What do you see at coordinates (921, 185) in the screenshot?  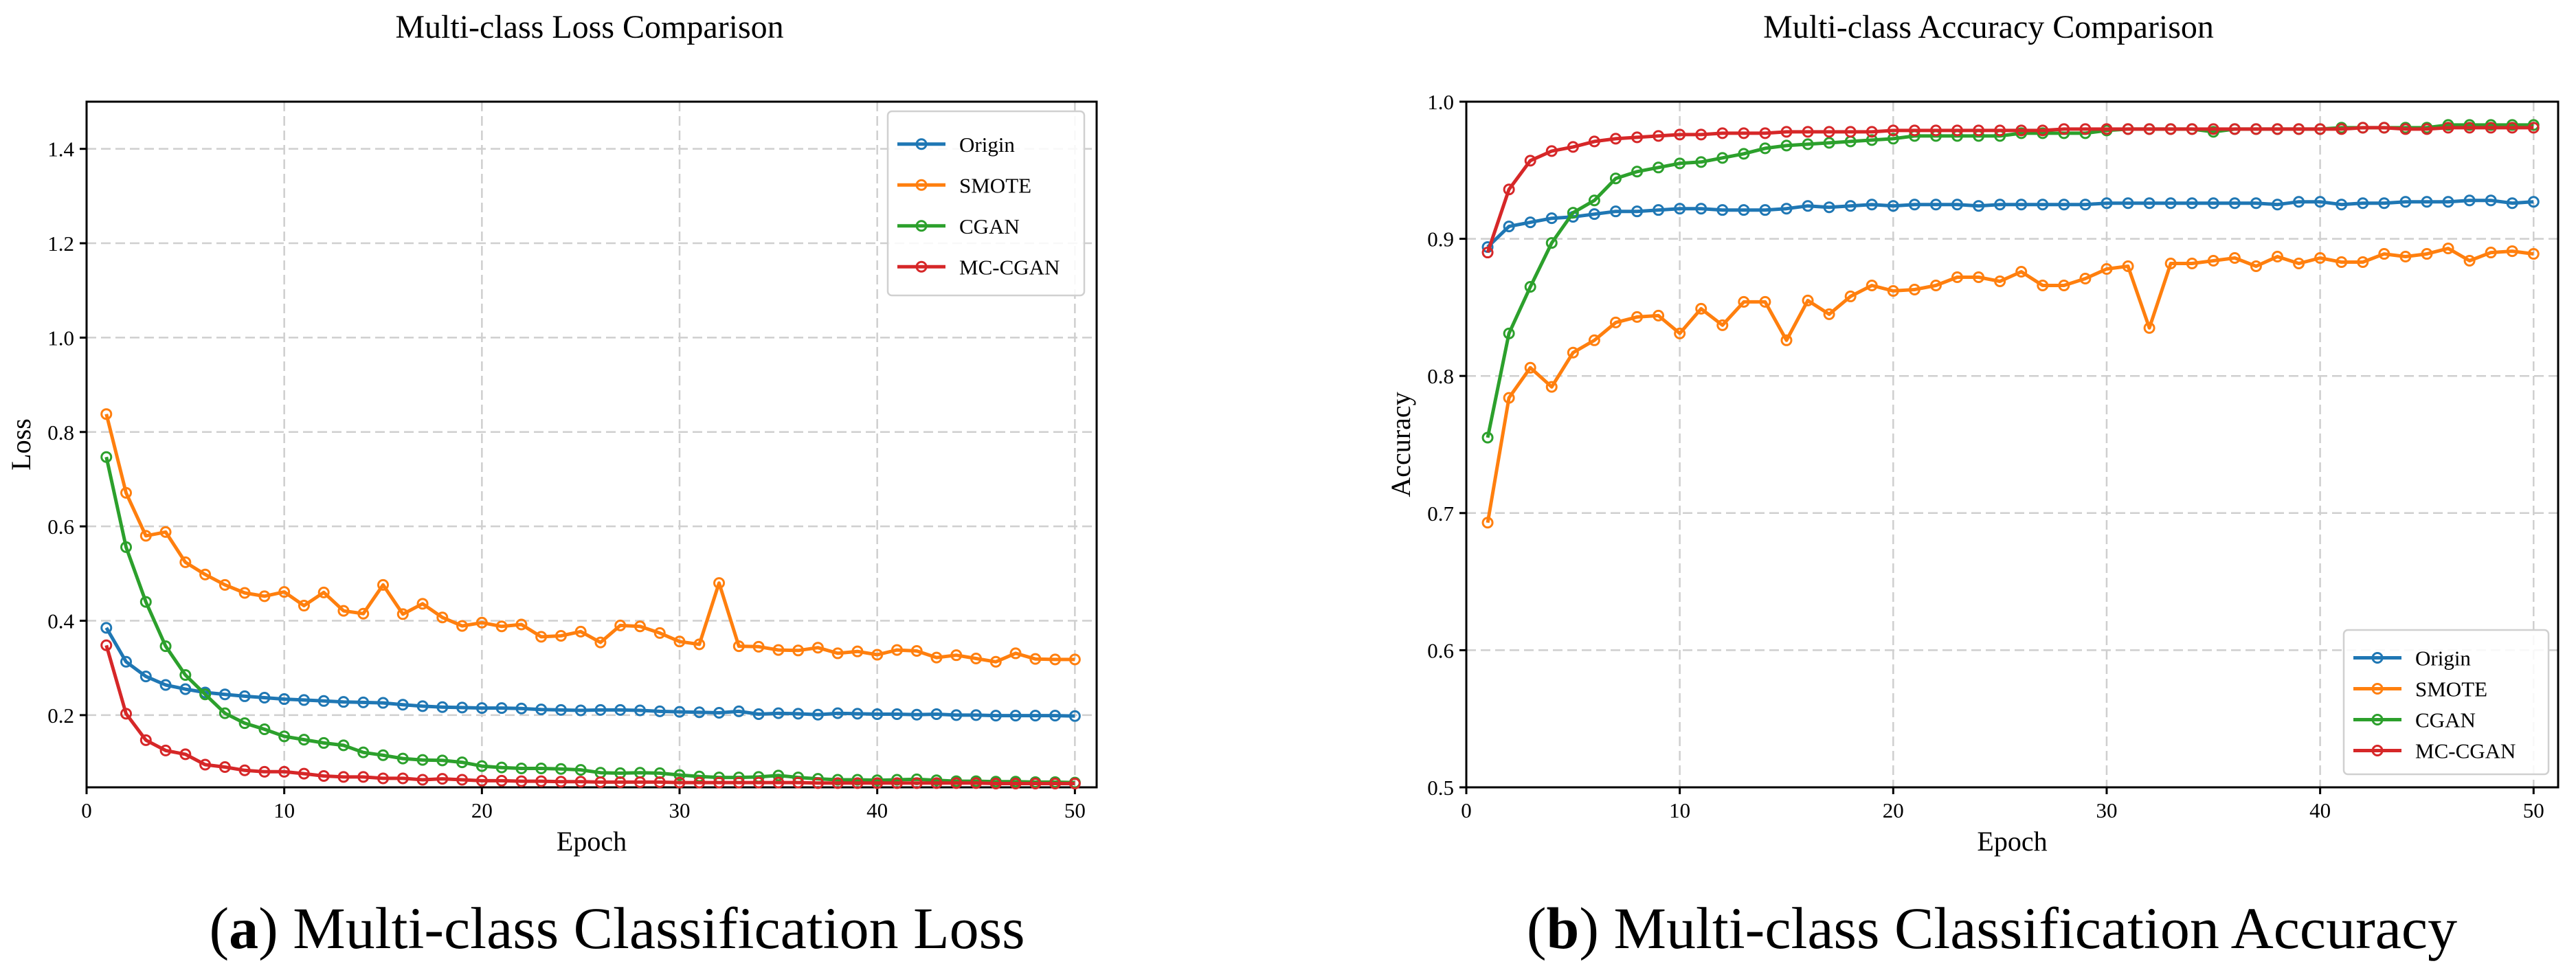 I see `loss-legend-marker-smote` at bounding box center [921, 185].